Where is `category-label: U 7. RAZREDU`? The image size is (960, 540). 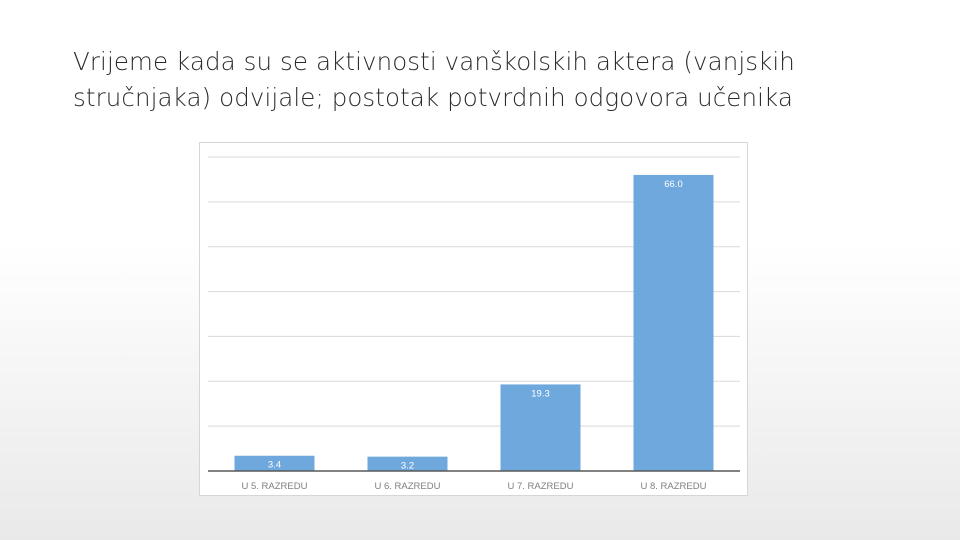
category-label: U 7. RAZREDU is located at coordinates (541, 486).